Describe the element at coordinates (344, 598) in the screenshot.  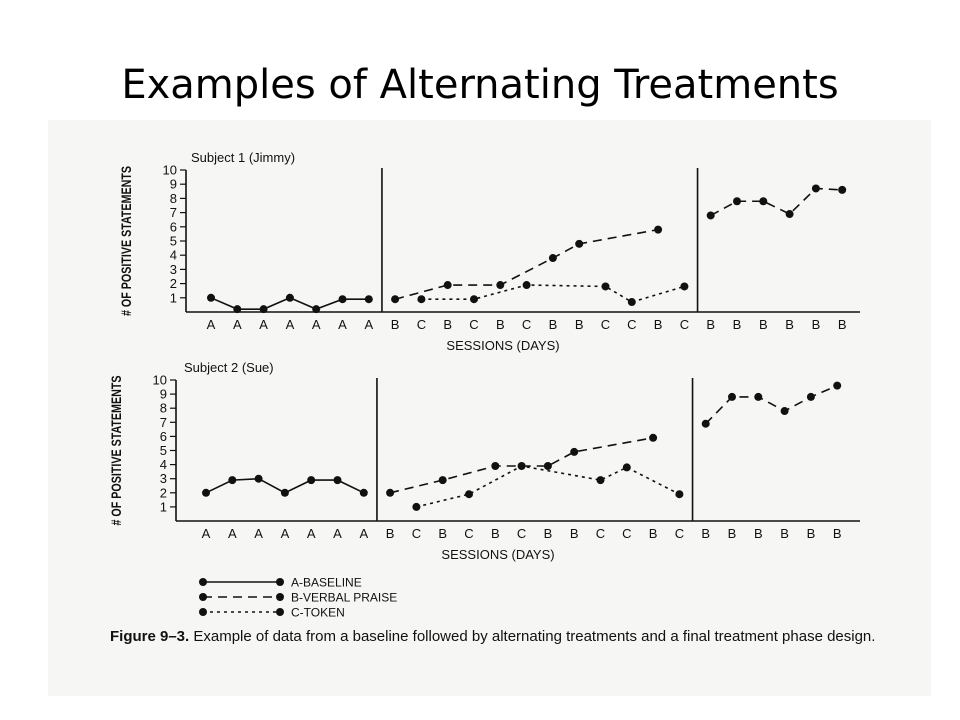
I see `legend-label: B-VERBAL PRAISE` at that location.